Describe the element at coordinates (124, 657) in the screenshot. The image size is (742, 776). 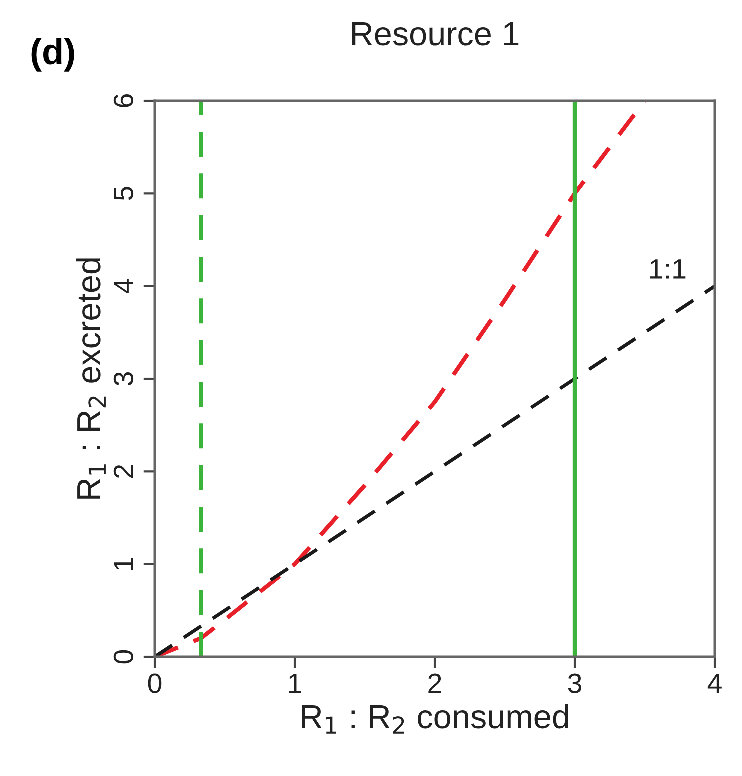
I see `y-tick-label: 0` at that location.